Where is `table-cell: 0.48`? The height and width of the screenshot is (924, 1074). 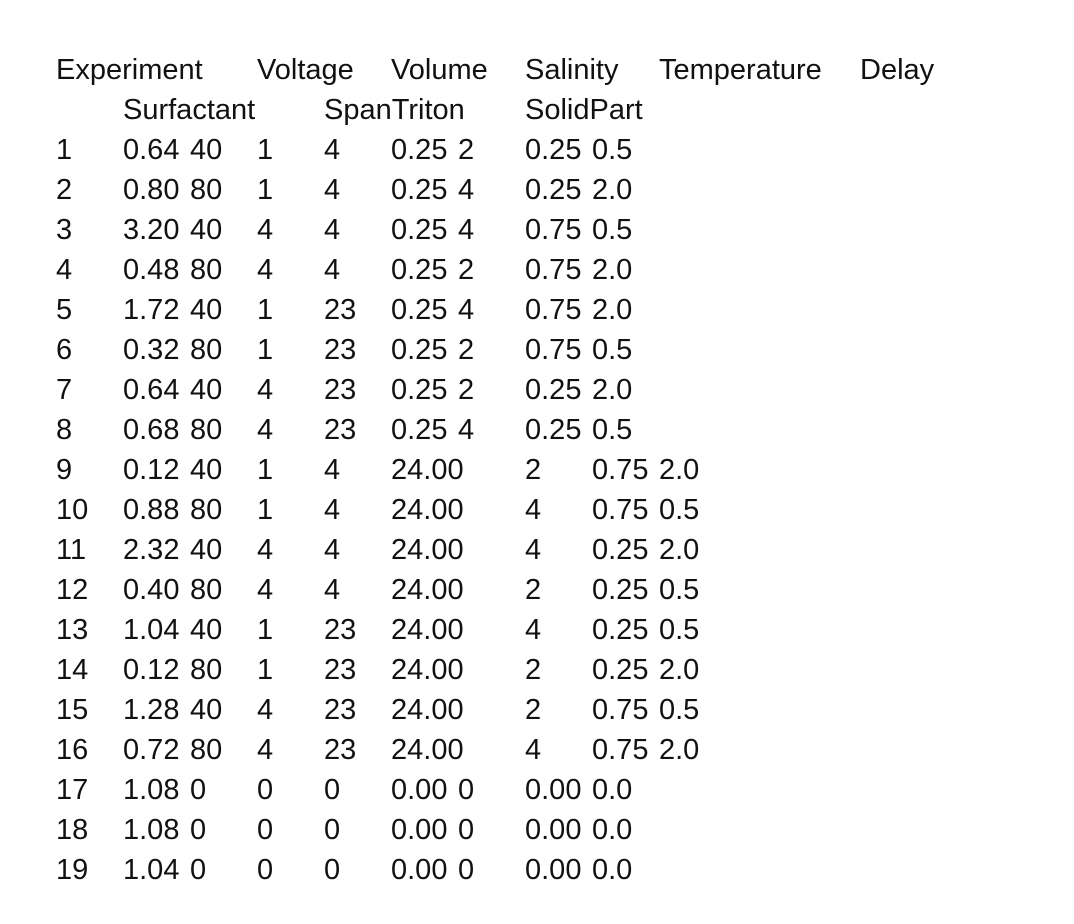 table-cell: 0.48 is located at coordinates (151, 270).